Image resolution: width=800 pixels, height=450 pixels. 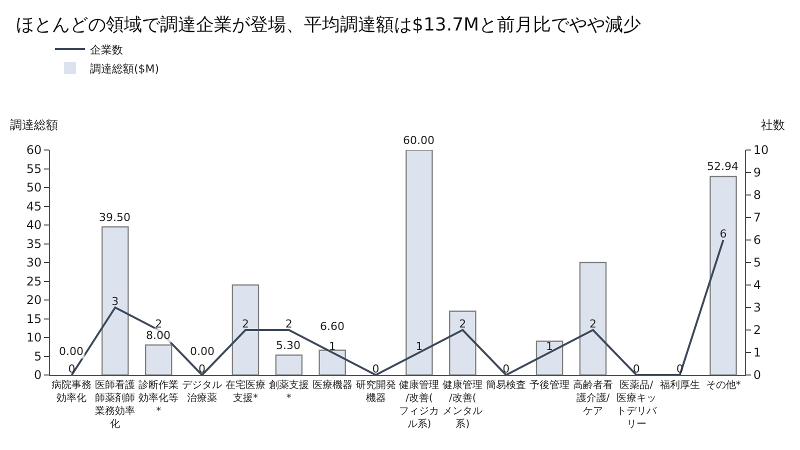 What do you see at coordinates (332, 326) in the screenshot?
I see `data-label: 6.60` at bounding box center [332, 326].